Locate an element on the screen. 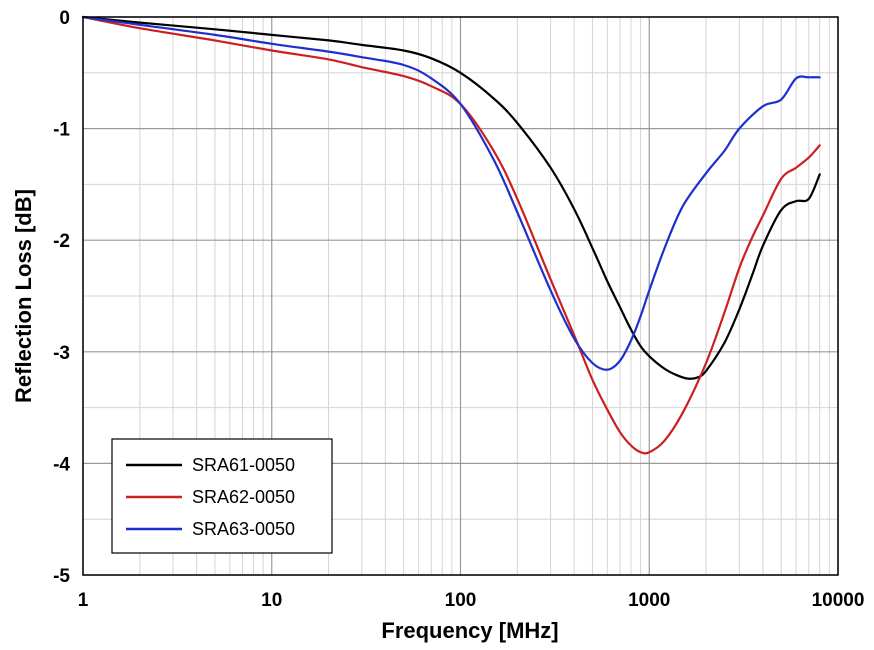 The image size is (874, 650). legend-items: SRA61-0050 SRA62-0050 SRA63-0050 is located at coordinates (210, 497).